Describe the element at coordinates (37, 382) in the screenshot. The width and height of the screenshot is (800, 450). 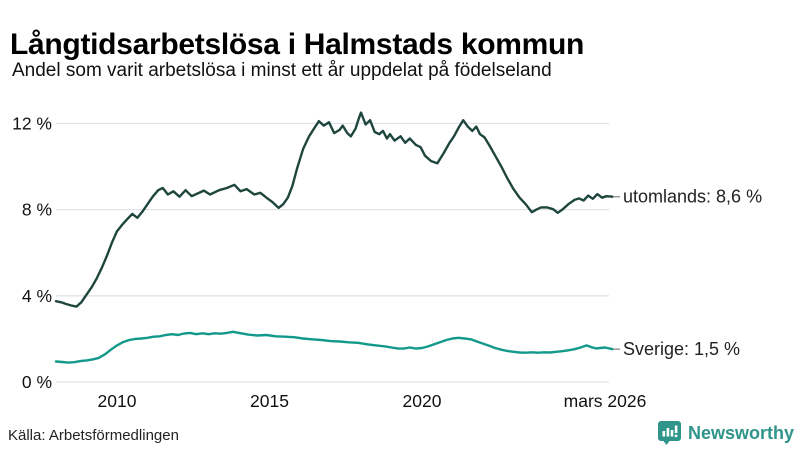
I see `y-tick-label: 0 %` at that location.